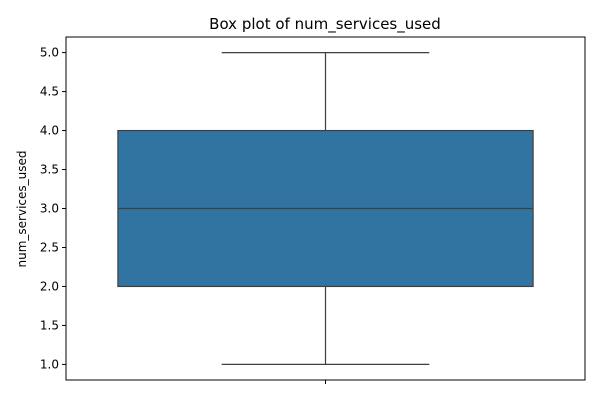 The height and width of the screenshot is (400, 600). Describe the element at coordinates (49, 247) in the screenshot. I see `y-tick-label: 2.5` at that location.